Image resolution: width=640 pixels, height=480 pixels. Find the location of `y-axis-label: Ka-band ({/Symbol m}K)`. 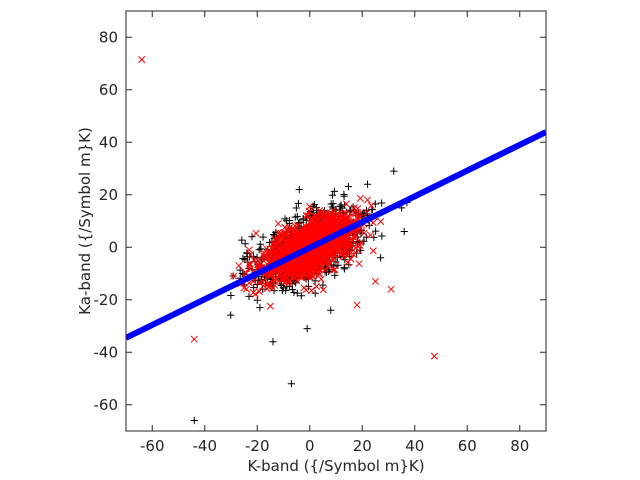

y-axis-label: Ka-band ({/Symbol m}K) is located at coordinates (85, 221).